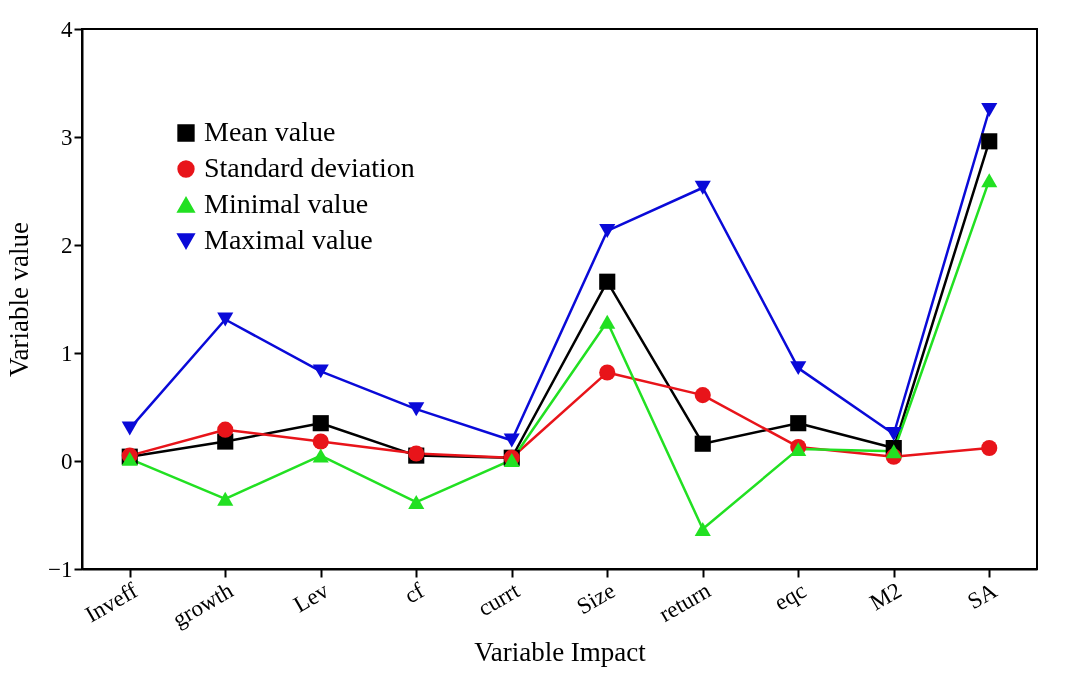  I want to click on y-tick-label: 1, so click(67, 353).